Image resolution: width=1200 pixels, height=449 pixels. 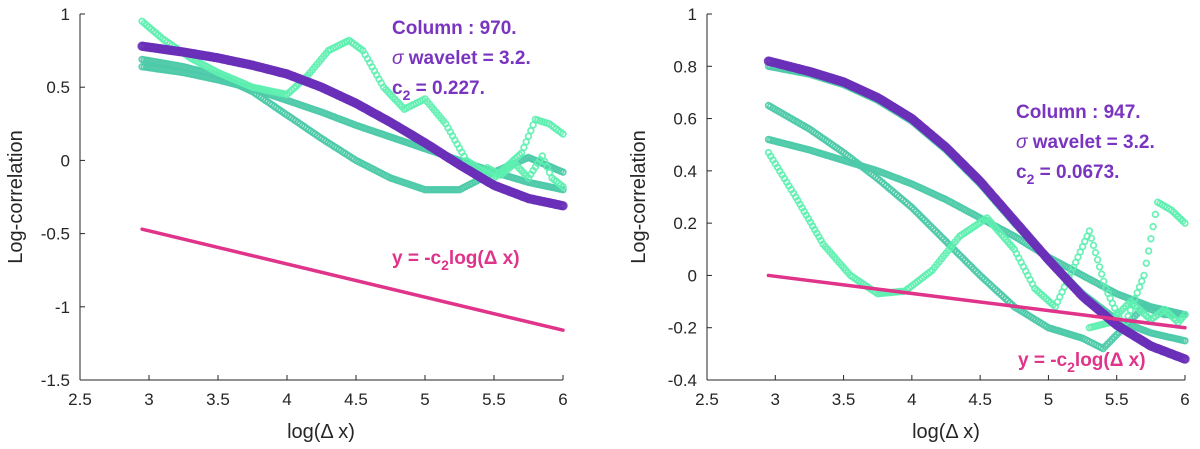 What do you see at coordinates (417, 258) in the screenshot?
I see `fit-prefix-left: y = -c` at bounding box center [417, 258].